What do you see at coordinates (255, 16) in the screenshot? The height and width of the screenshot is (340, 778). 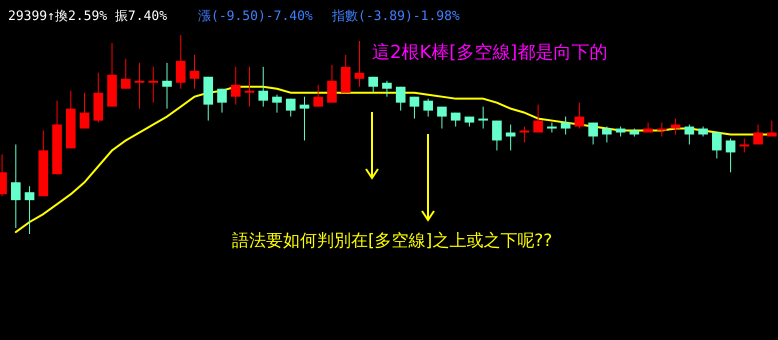 I see `text: 漲(-9.50)-7.40%` at bounding box center [255, 16].